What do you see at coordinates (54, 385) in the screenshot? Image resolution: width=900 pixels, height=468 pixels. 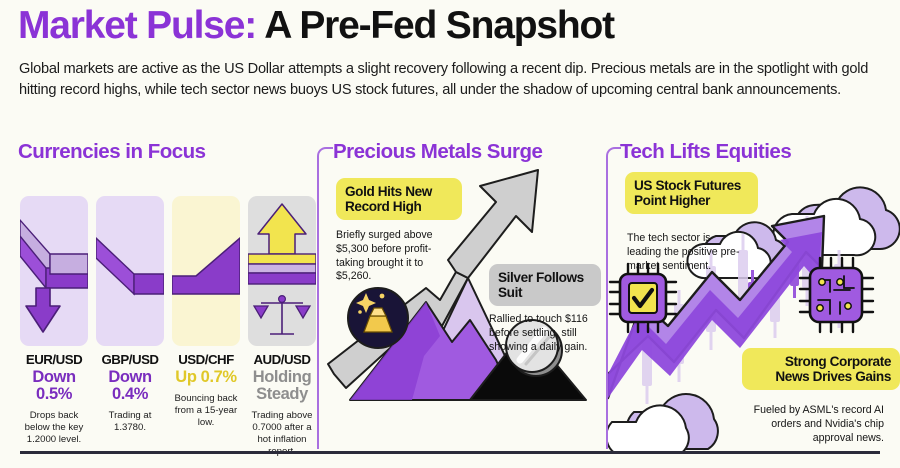 I see `currency-move-value: Down 0.5%` at bounding box center [54, 385].